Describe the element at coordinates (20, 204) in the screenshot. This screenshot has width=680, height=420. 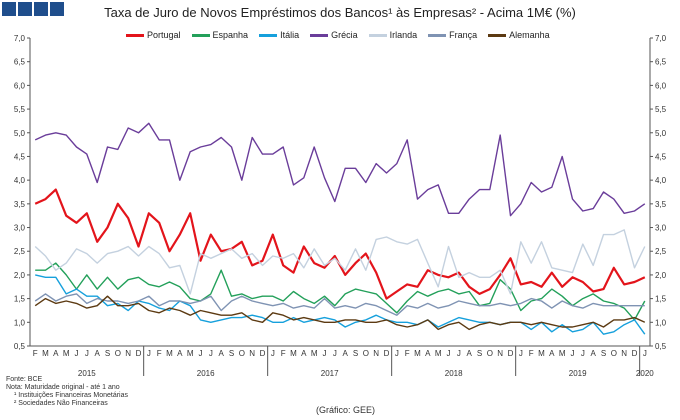
I see `y-tick-label-left: 3,5` at that location.